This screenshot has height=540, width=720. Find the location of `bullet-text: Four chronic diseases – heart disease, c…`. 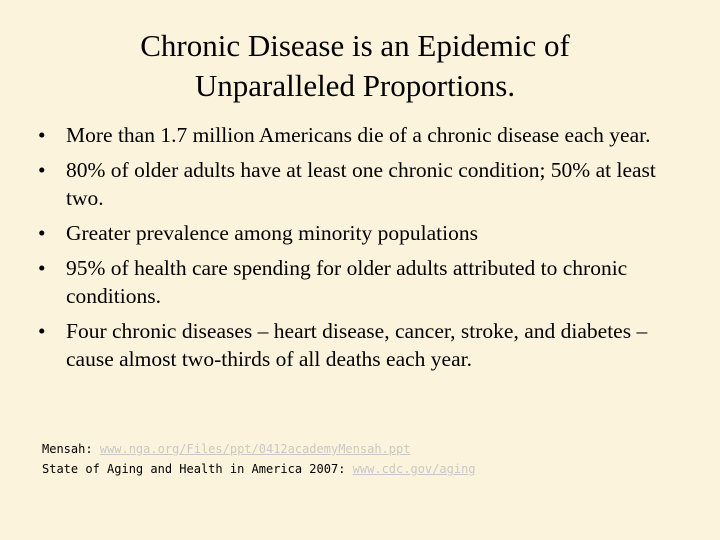

bullet-text: Four chronic diseases – heart disease, c… is located at coordinates (357, 345).